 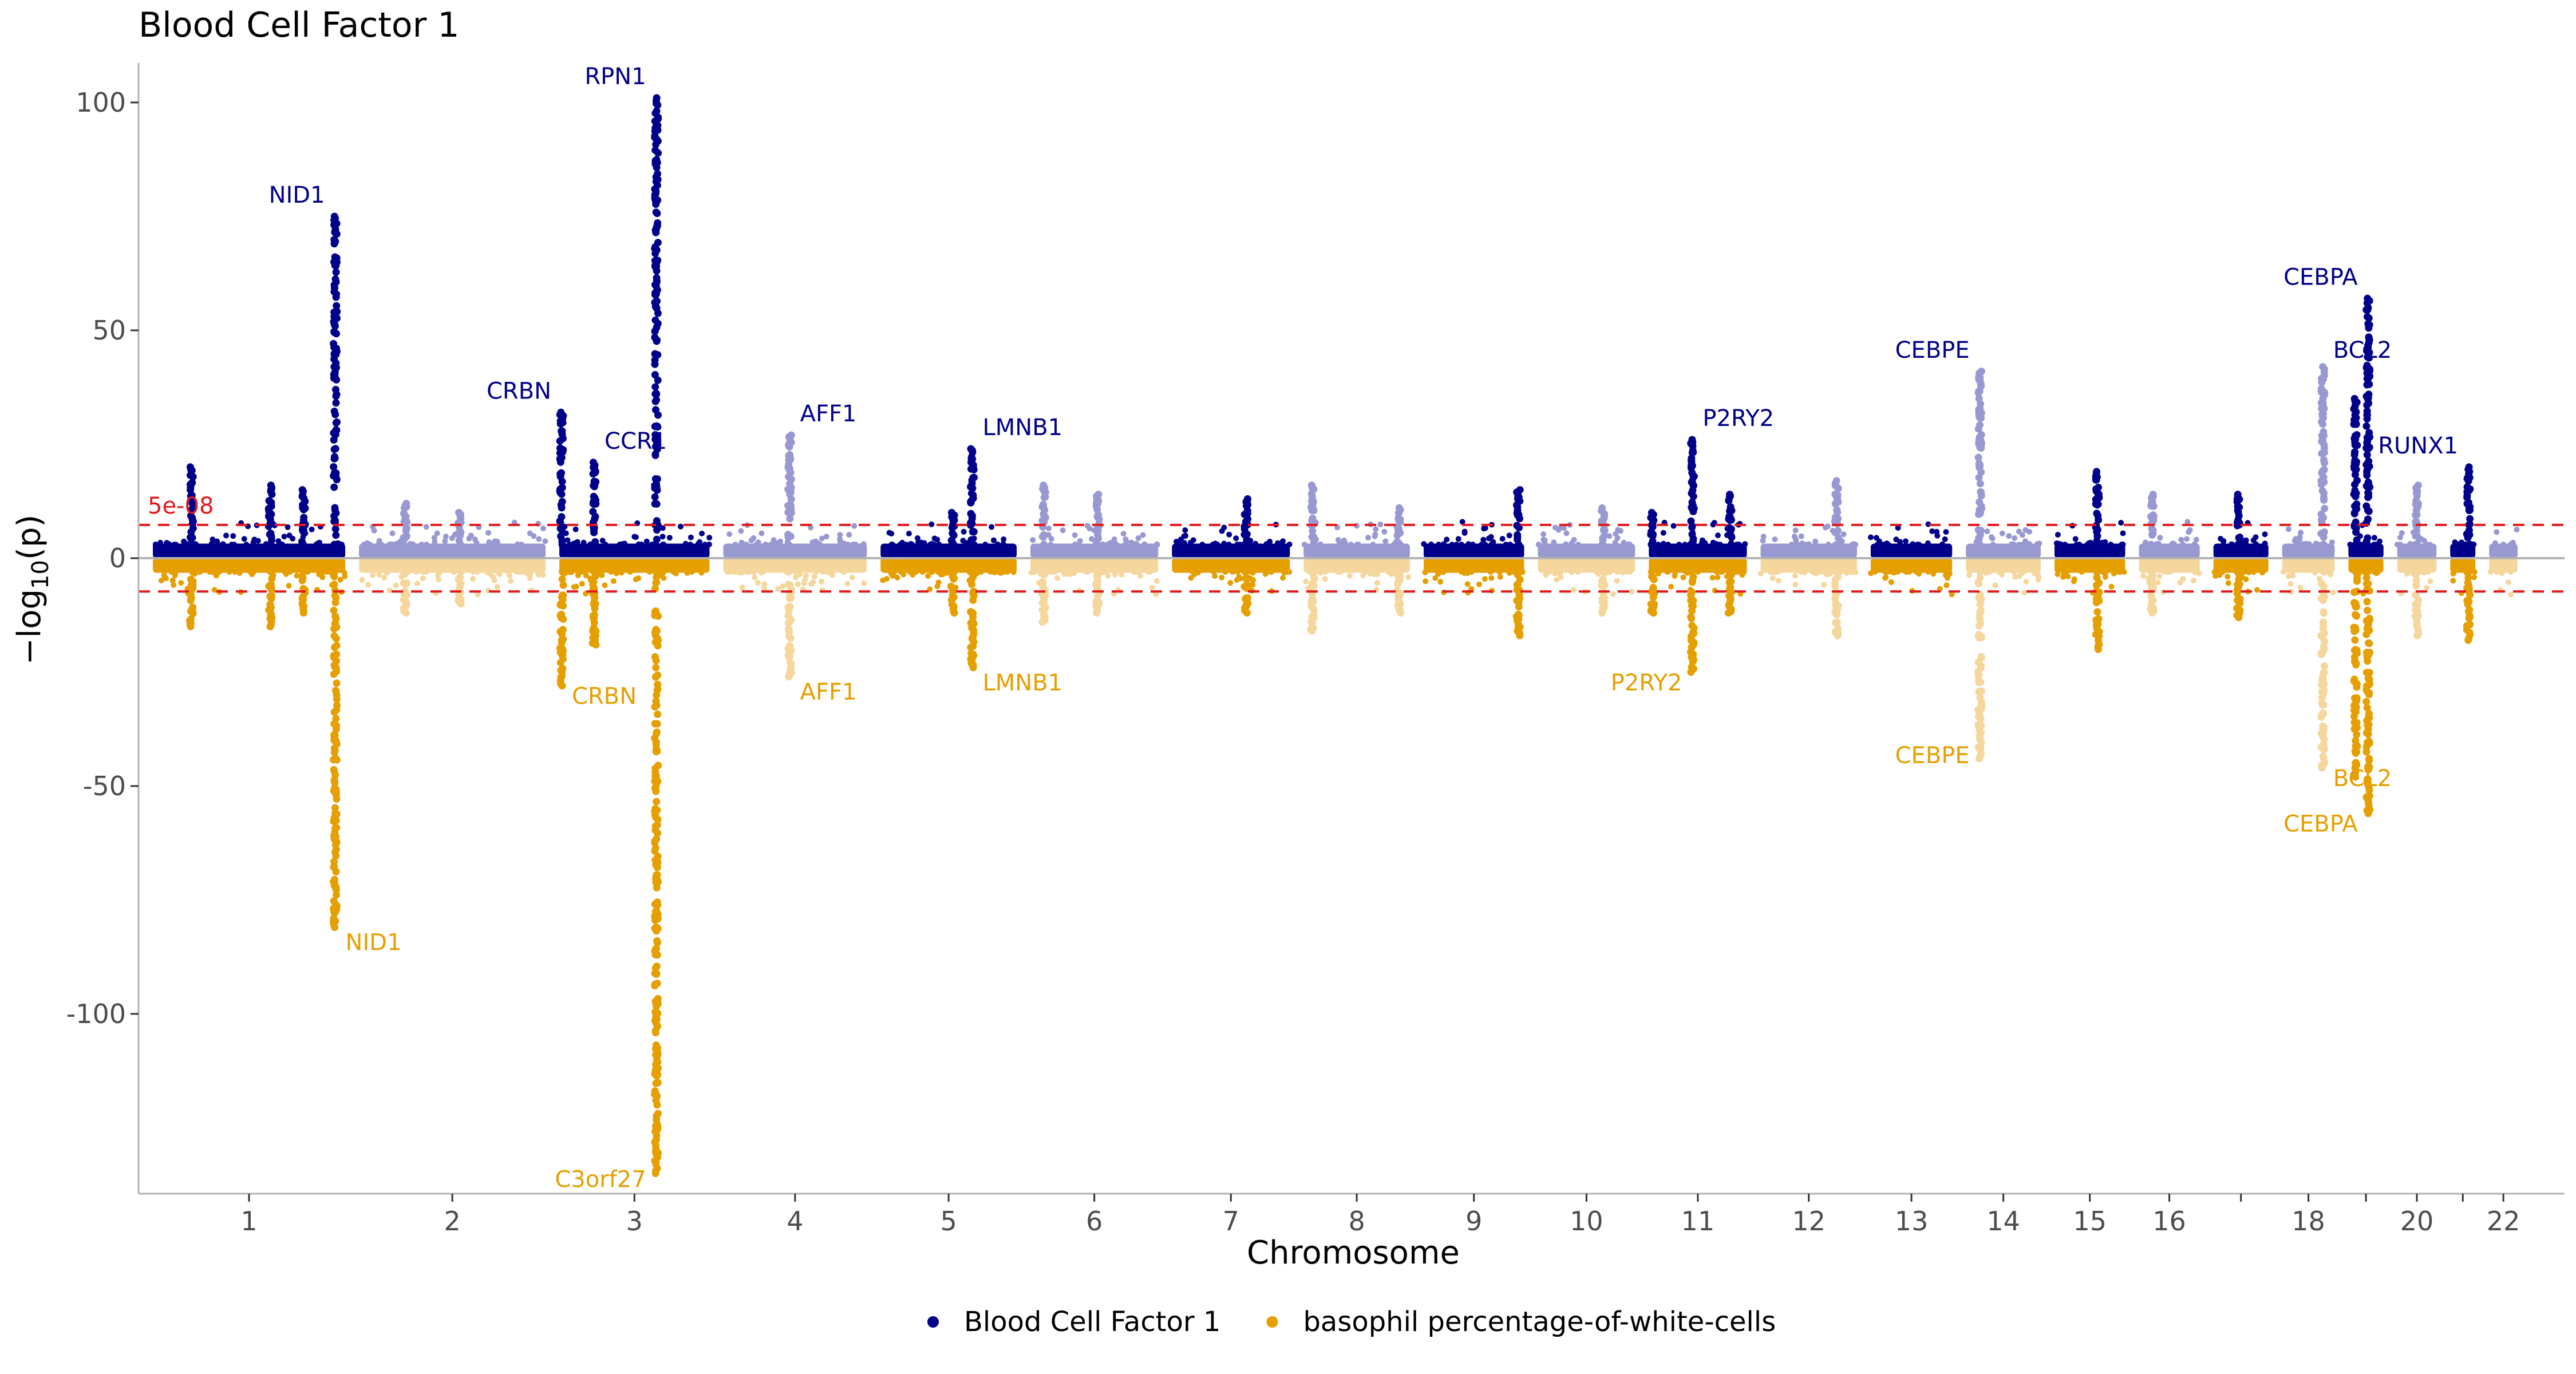 What do you see at coordinates (2415, 543) in the screenshot?
I see `chr-20-band-factor` at bounding box center [2415, 543].